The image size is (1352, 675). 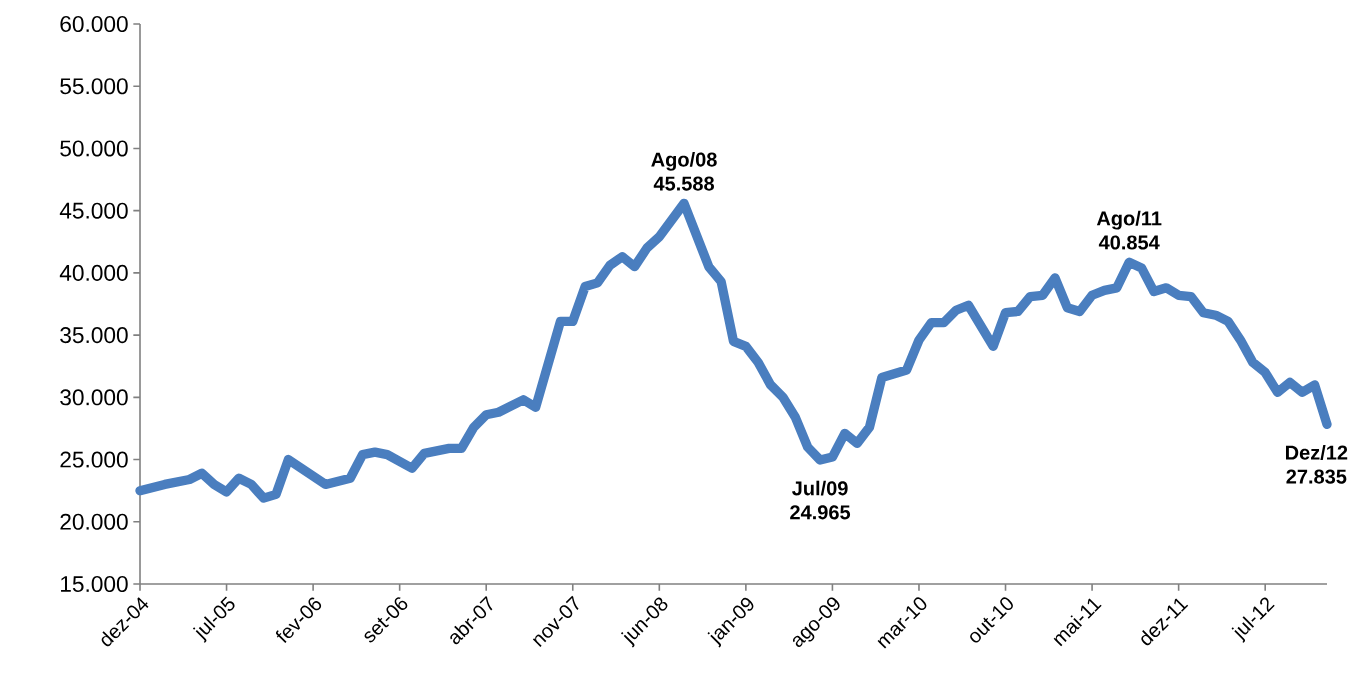 What do you see at coordinates (683, 183) in the screenshot?
I see `annotation: 45.588` at bounding box center [683, 183].